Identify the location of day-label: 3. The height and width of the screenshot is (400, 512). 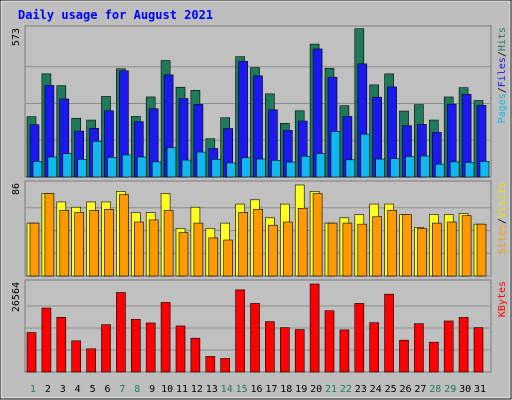
(63, 389).